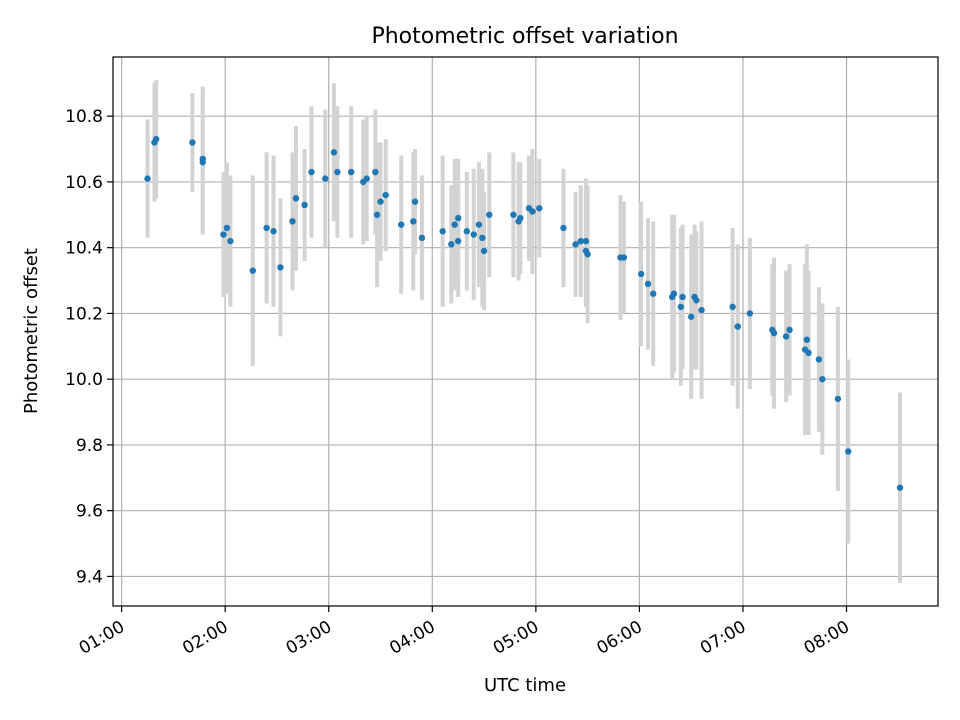 Image resolution: width=960 pixels, height=720 pixels. What do you see at coordinates (89, 512) in the screenshot?
I see `y-tick-label: 9.6` at bounding box center [89, 512].